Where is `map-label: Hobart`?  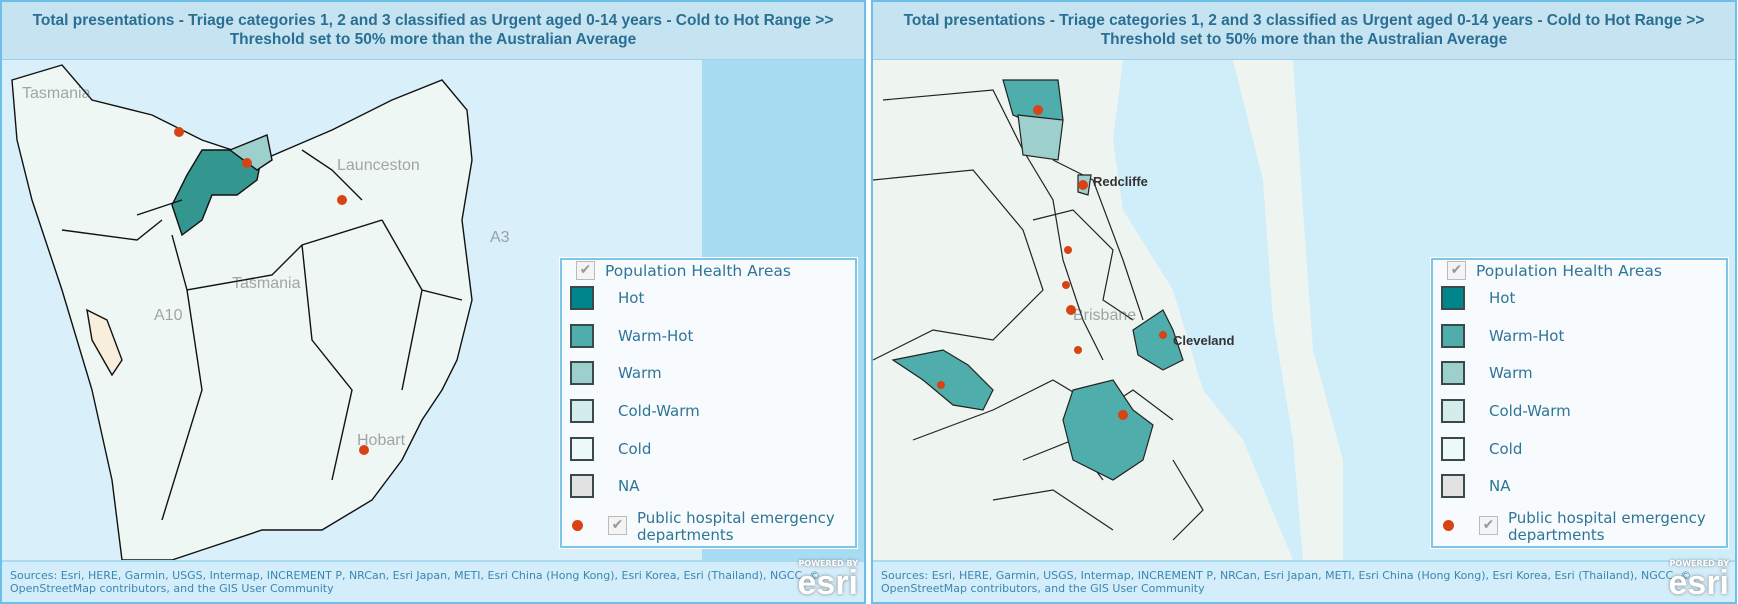
map-label: Hobart is located at coordinates (381, 440).